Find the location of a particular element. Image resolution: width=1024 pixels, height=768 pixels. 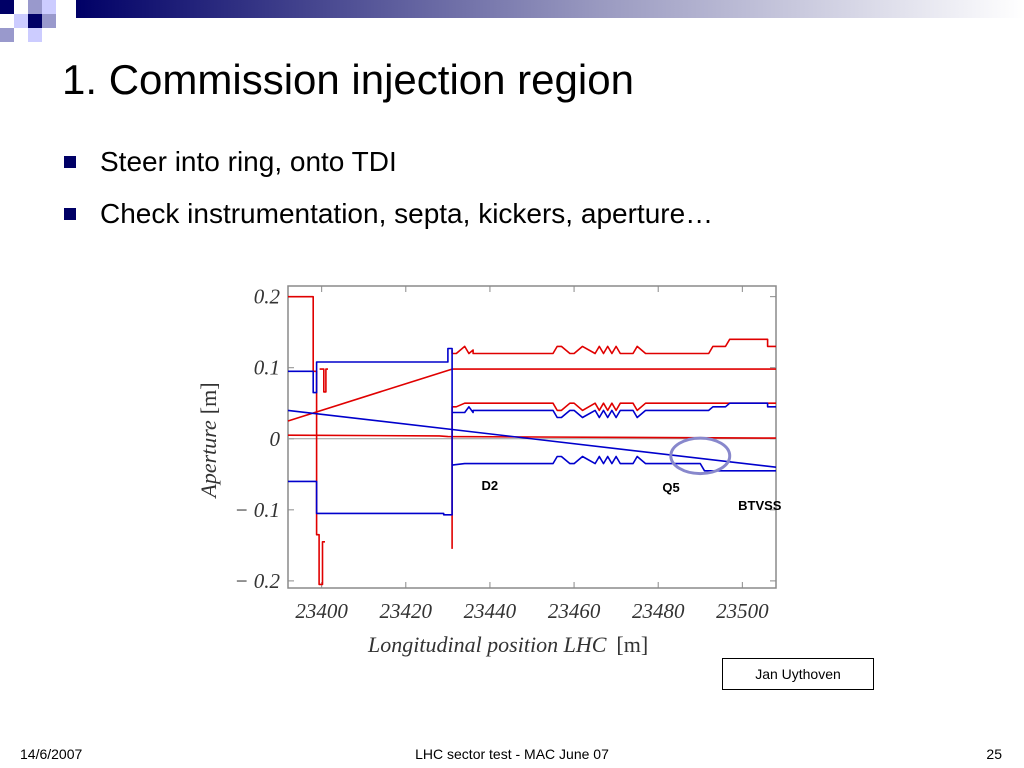

footer-date: 14/6/2007 is located at coordinates (51, 754).